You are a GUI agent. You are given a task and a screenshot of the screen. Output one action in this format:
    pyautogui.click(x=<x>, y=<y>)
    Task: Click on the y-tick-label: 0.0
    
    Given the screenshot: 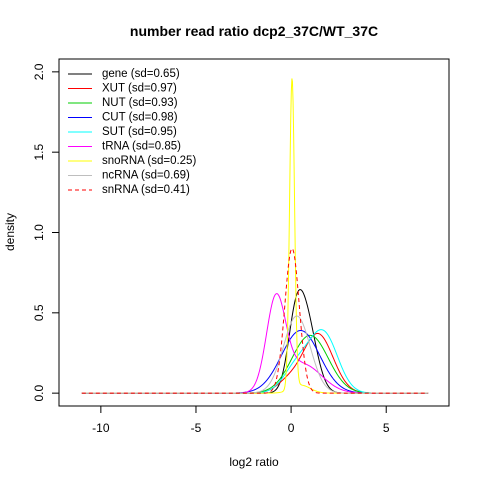 What is the action you would take?
    pyautogui.click(x=39, y=392)
    